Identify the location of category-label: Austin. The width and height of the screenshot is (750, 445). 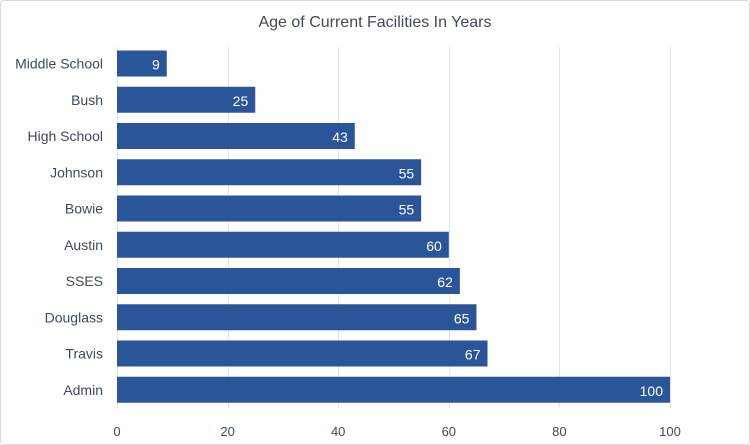
(83, 245).